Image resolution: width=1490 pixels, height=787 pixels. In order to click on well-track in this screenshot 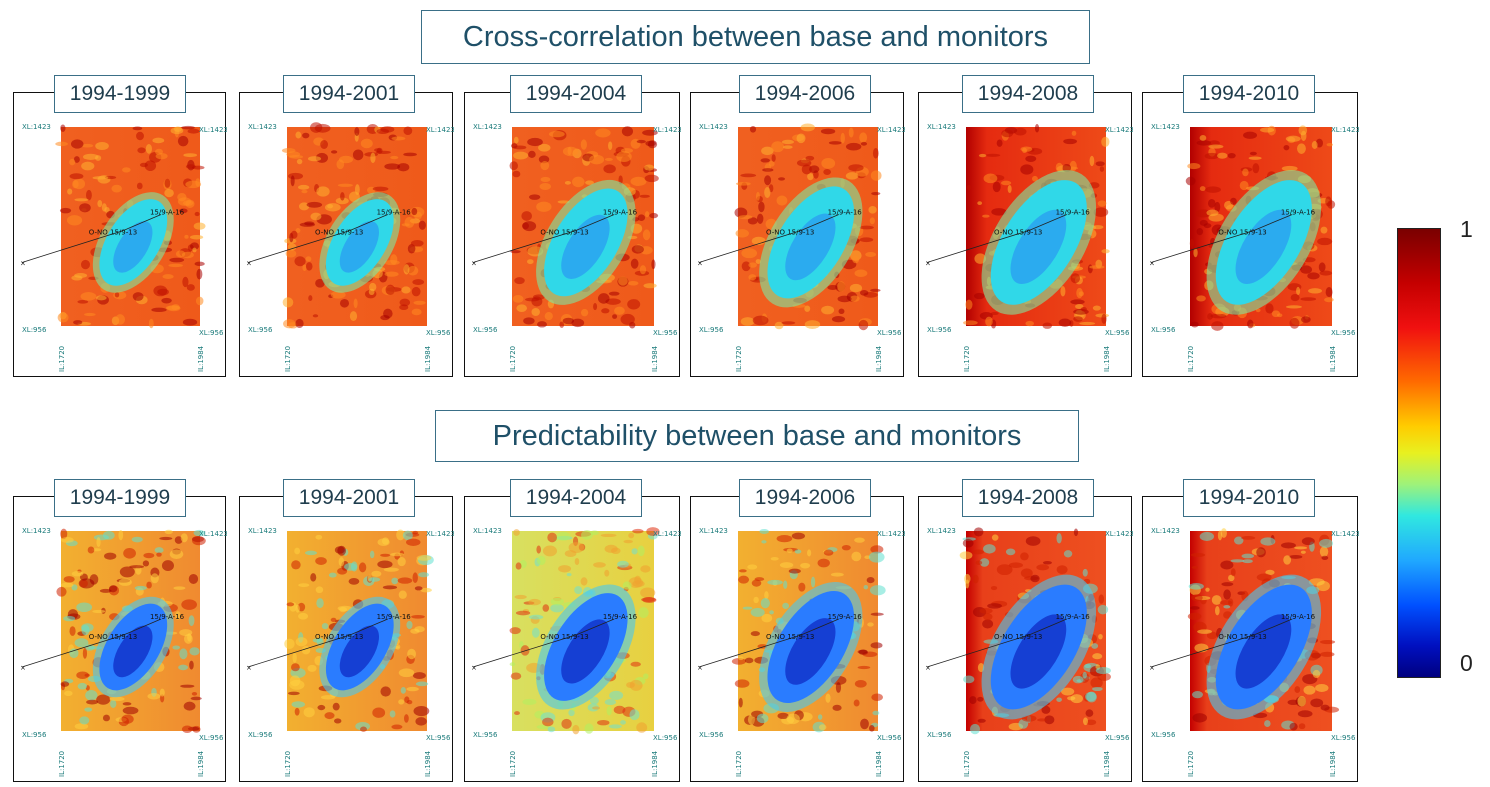, I will do `click(543, 643)`.